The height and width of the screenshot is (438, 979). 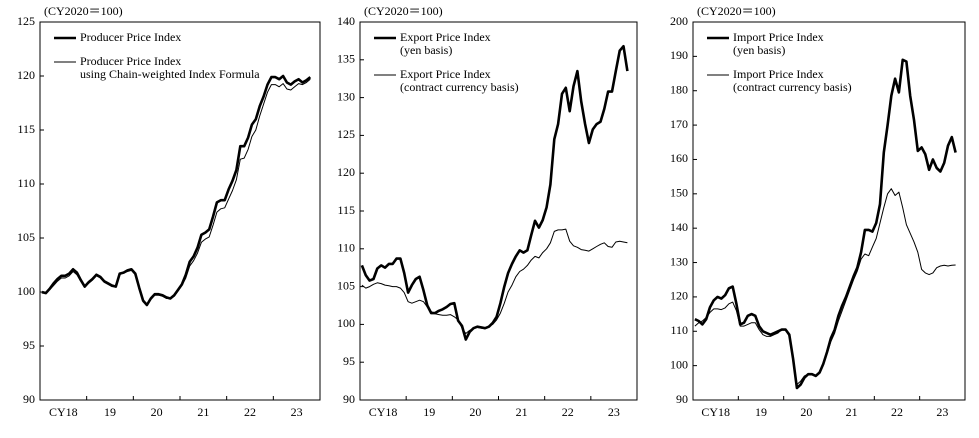 I want to click on y-tick-label: 135, so click(x=346, y=59).